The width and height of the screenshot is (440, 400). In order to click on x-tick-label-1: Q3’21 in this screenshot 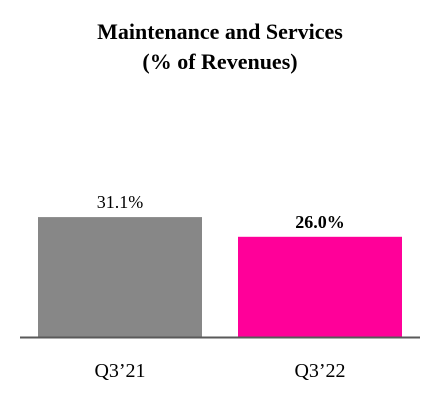, I will do `click(119, 371)`.